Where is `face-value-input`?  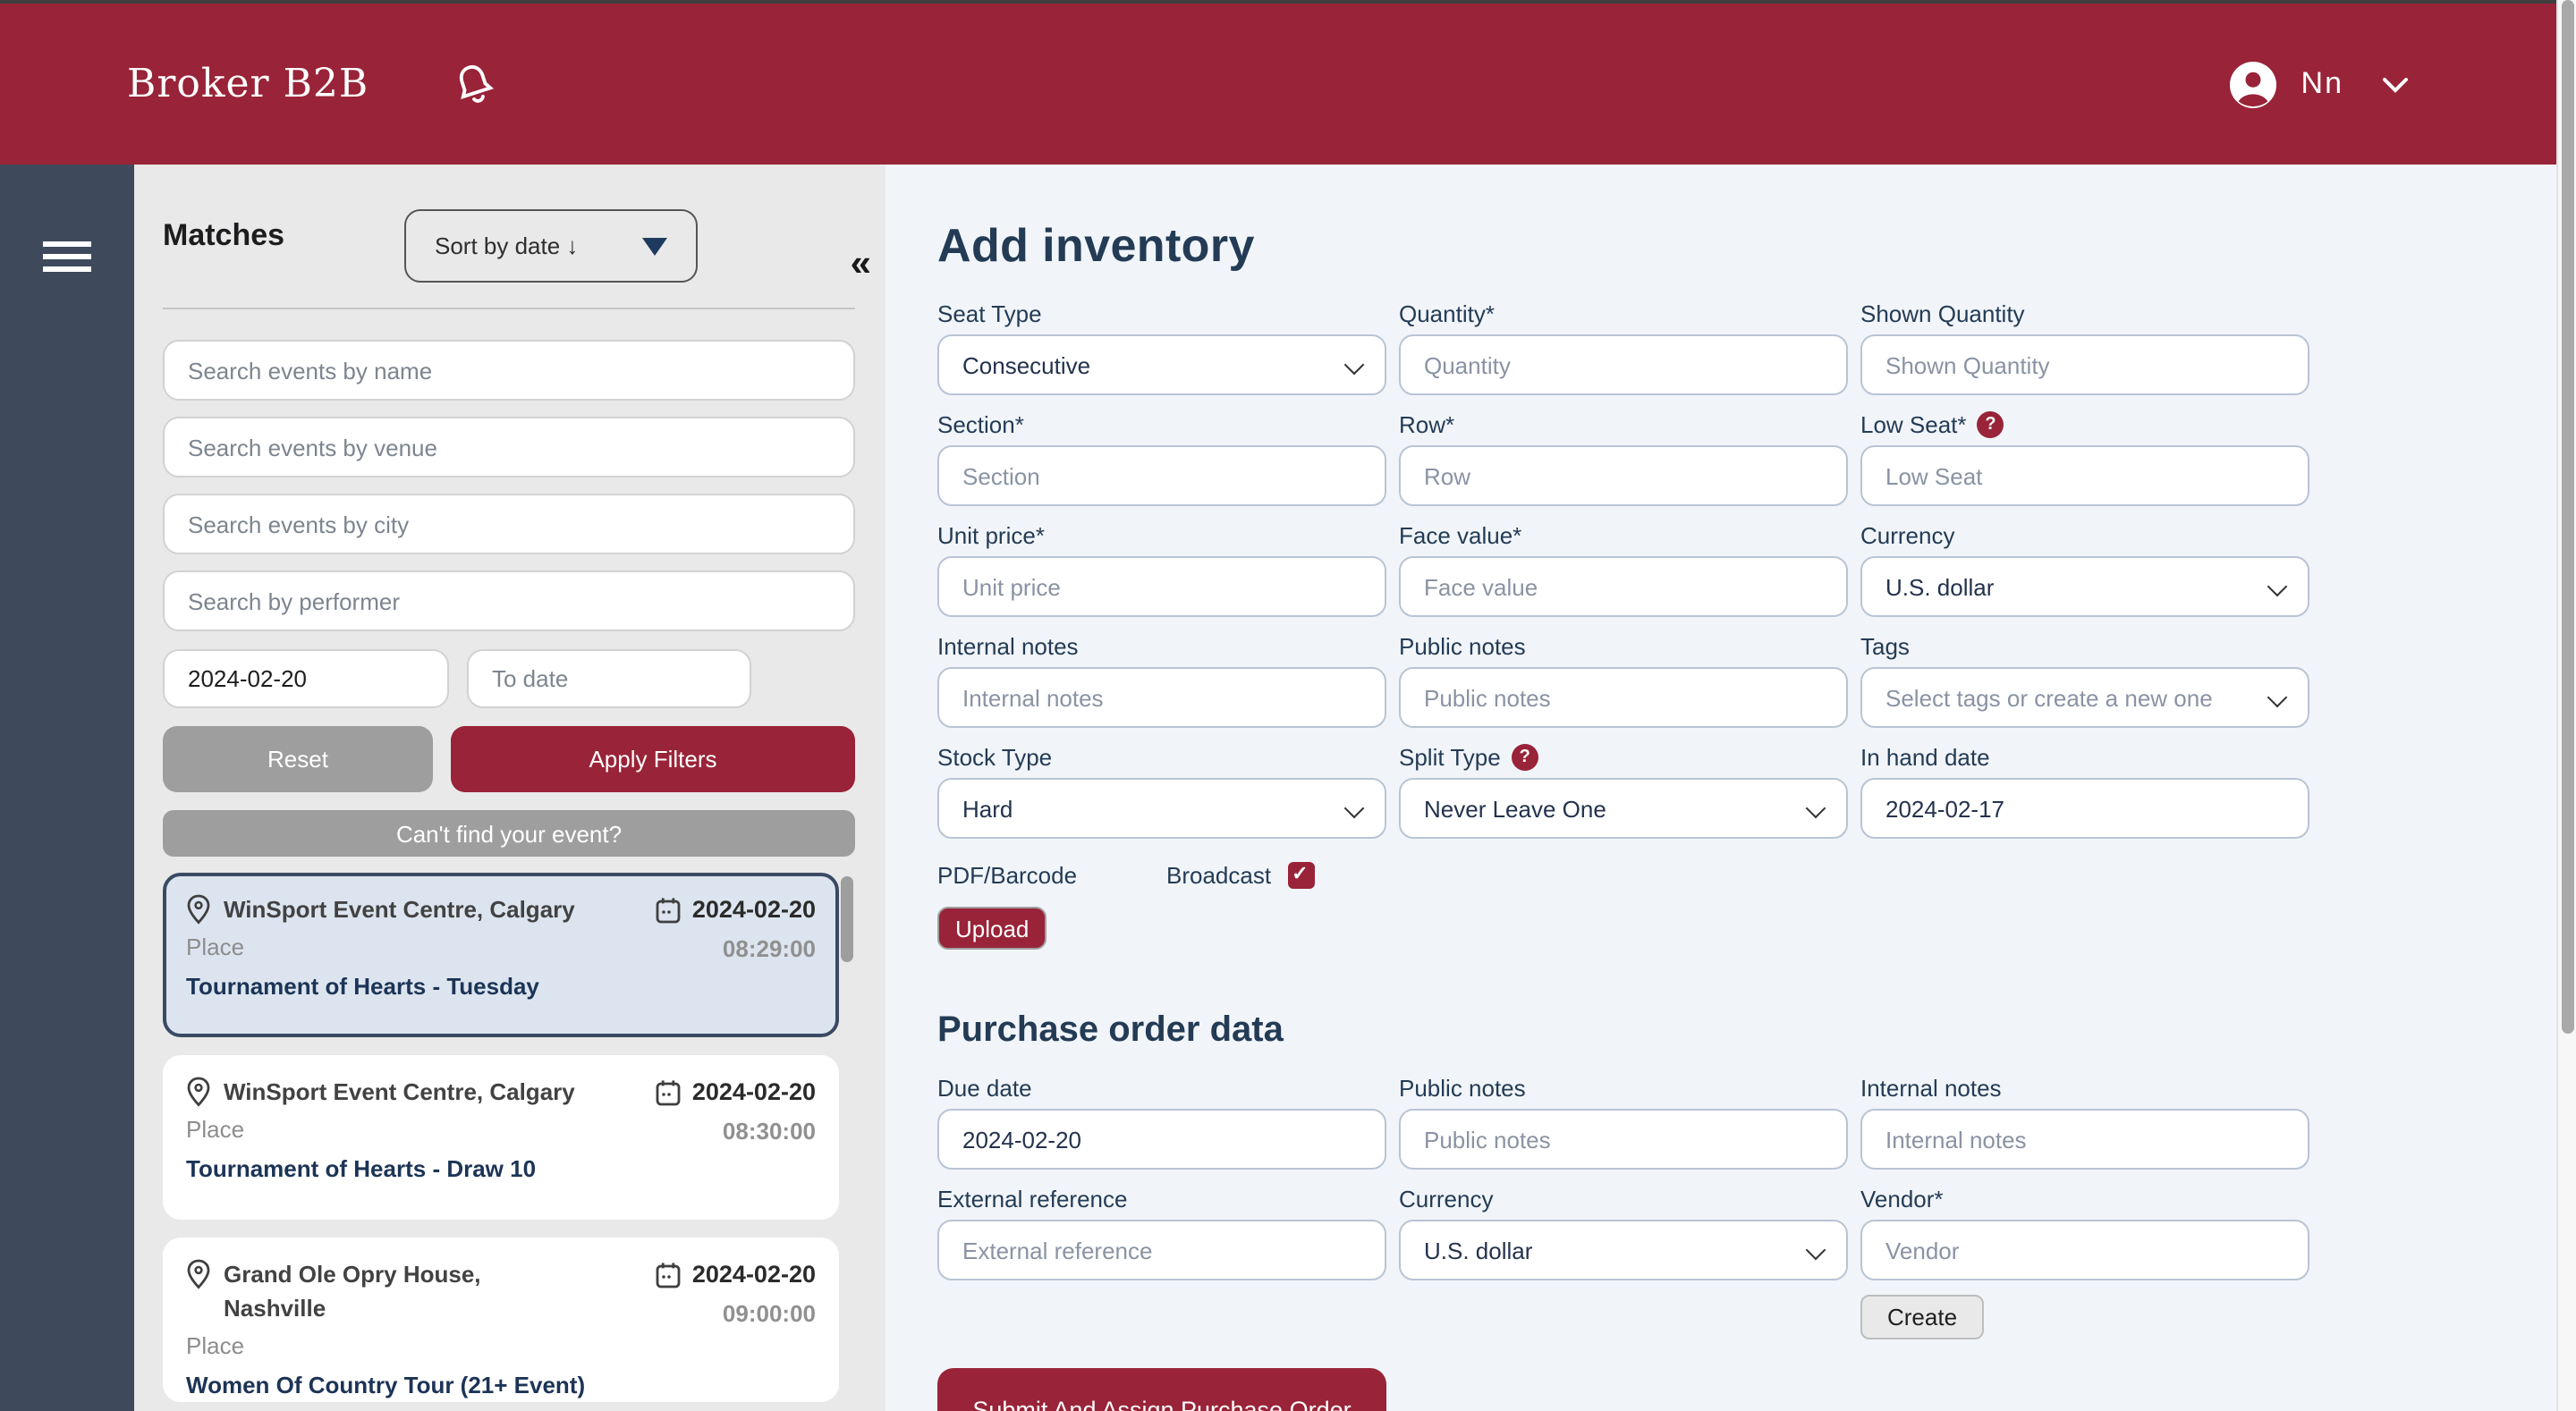
face-value-input is located at coordinates (1623, 587).